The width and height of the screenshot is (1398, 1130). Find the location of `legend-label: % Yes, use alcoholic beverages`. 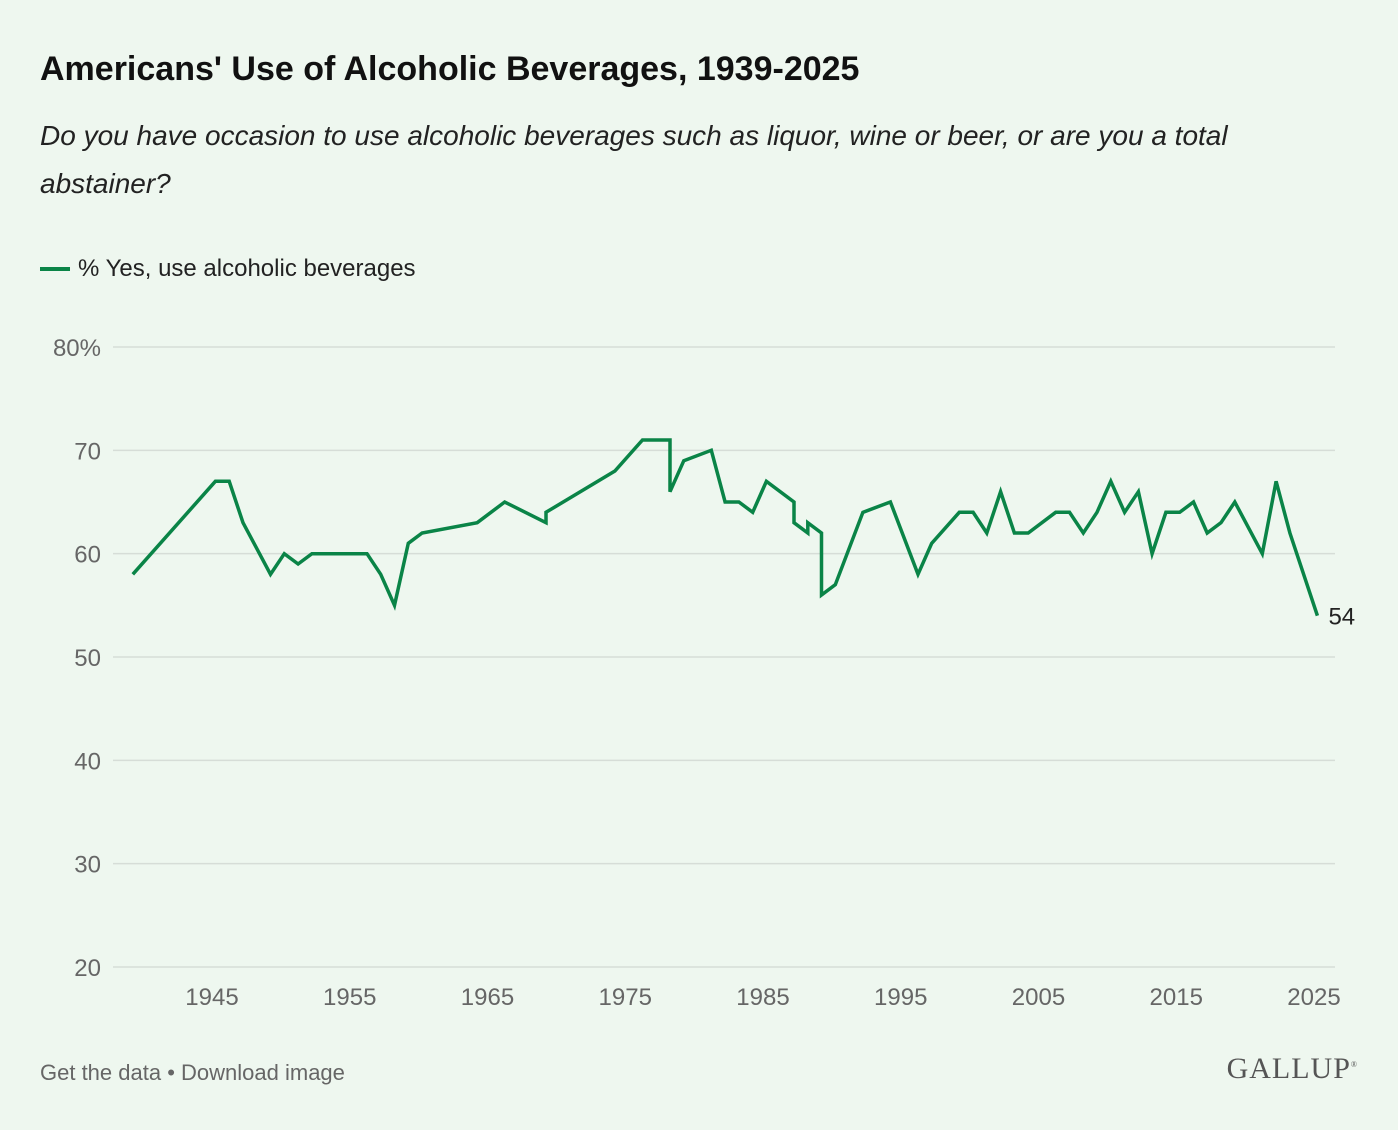

legend-label: % Yes, use alcoholic beverages is located at coordinates (247, 268).